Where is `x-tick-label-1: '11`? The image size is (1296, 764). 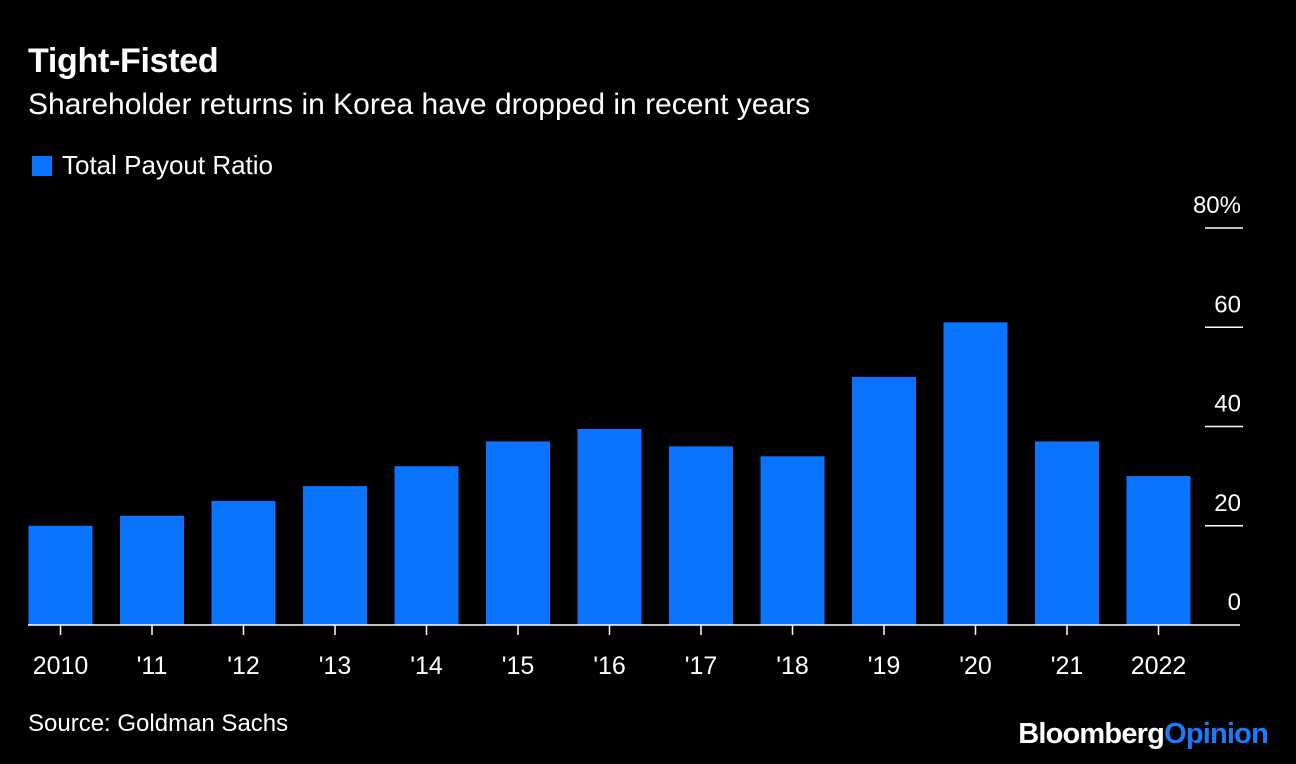 x-tick-label-1: '11 is located at coordinates (152, 666).